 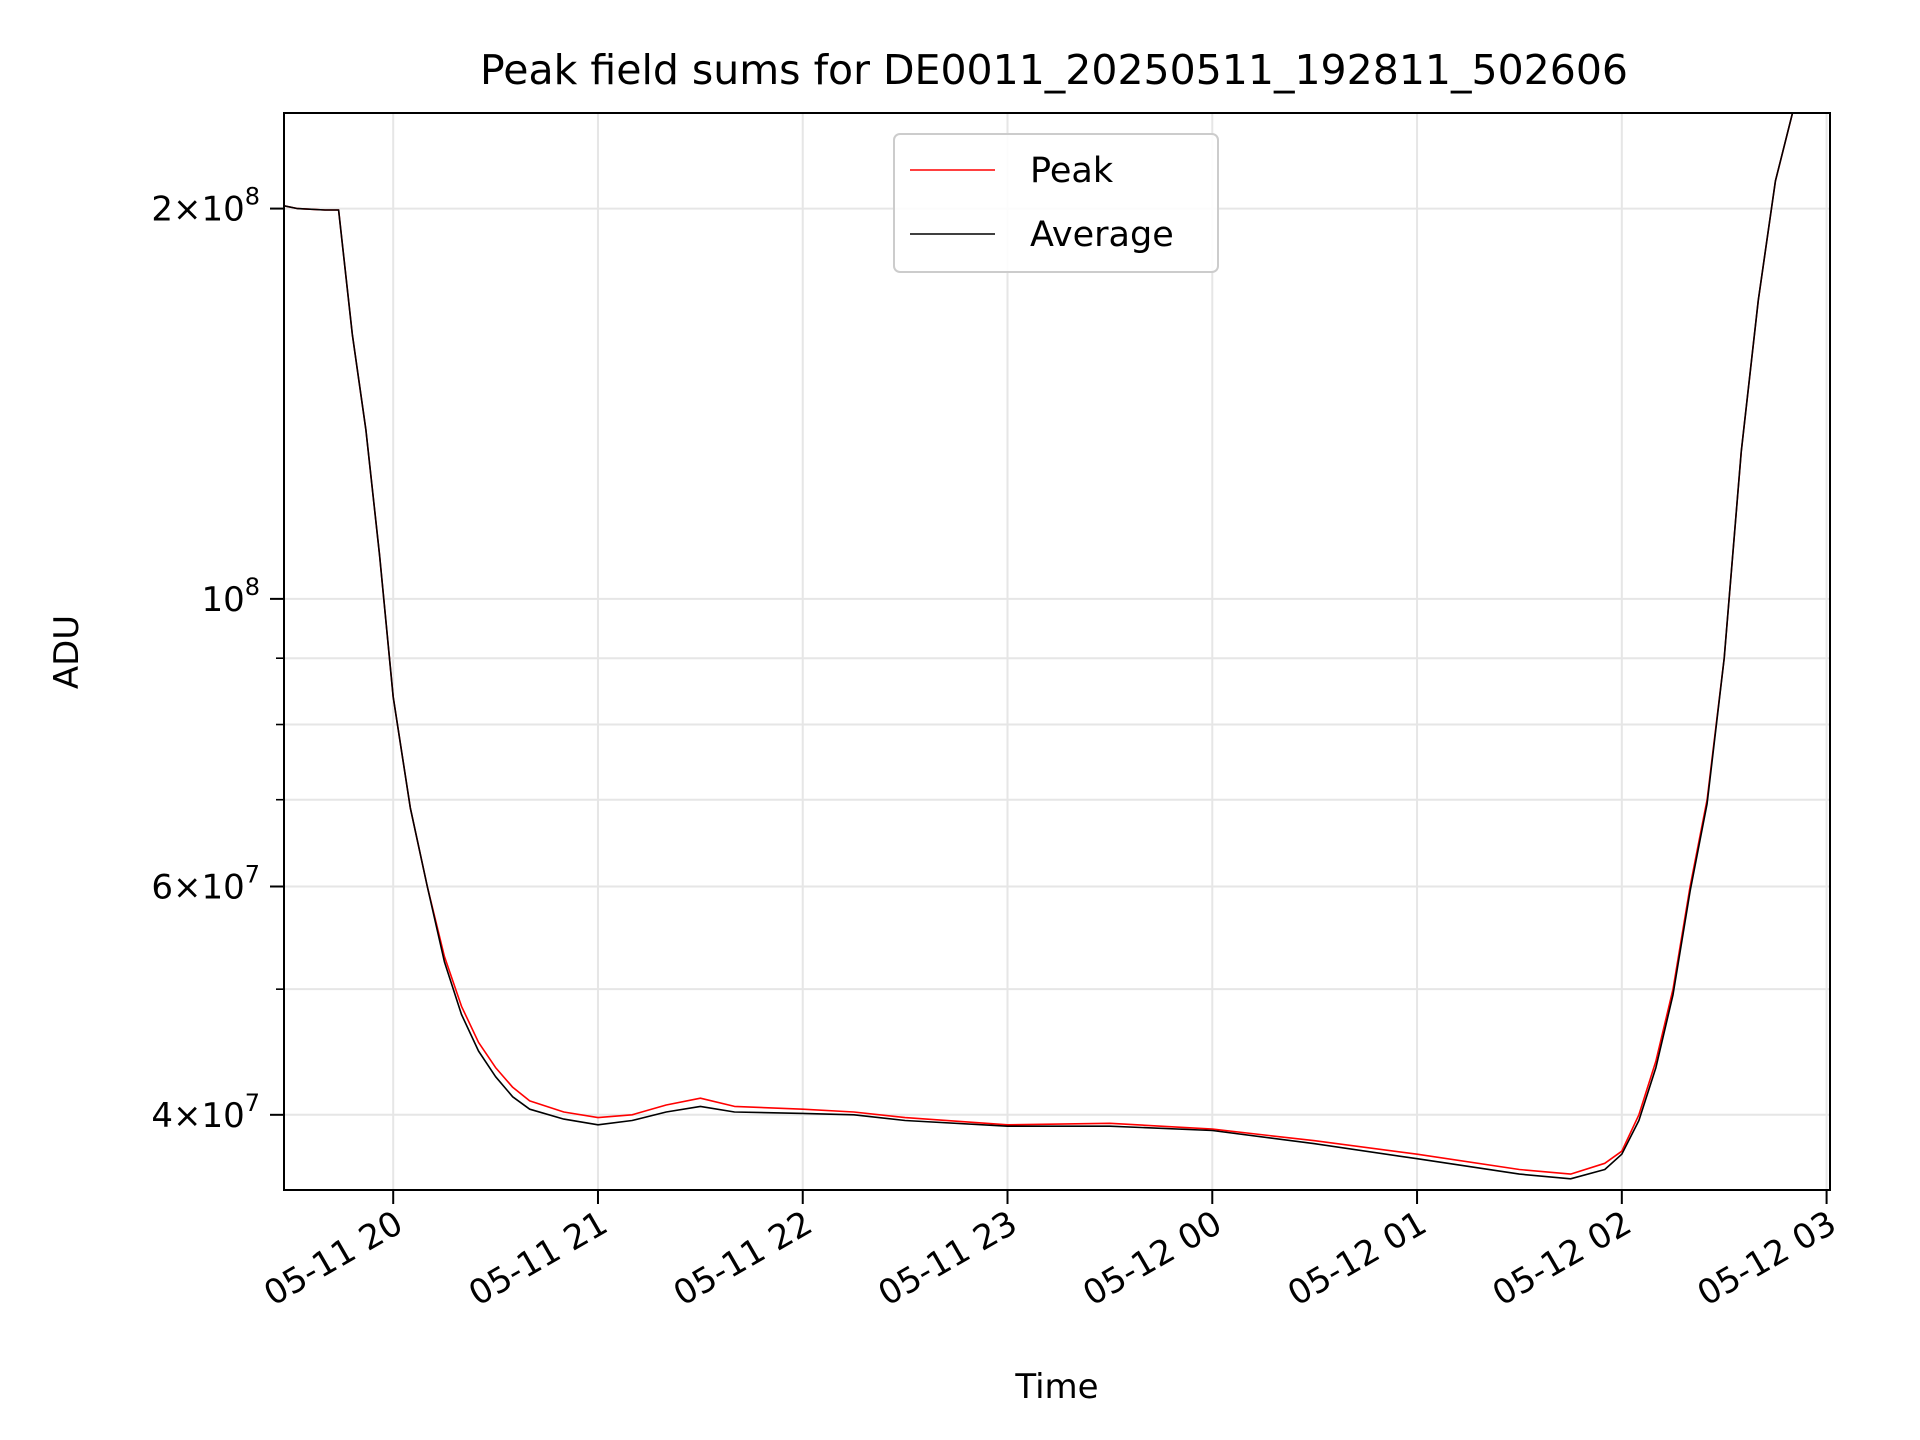 I want to click on y-axis-label: ADU, so click(x=67, y=652).